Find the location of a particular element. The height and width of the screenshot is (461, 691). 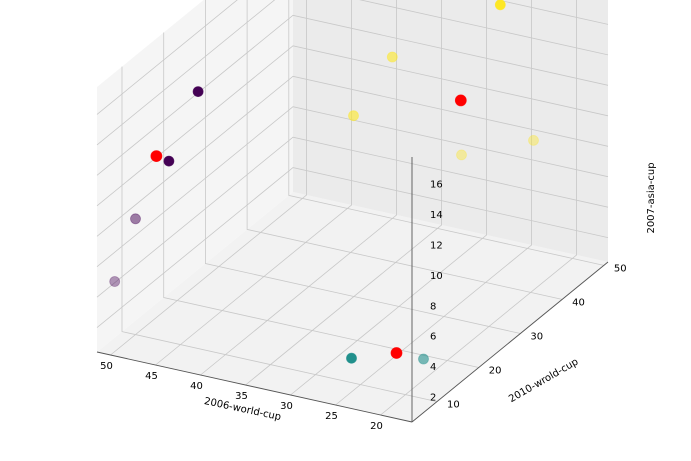

z-tick-label: 10 is located at coordinates (436, 276).